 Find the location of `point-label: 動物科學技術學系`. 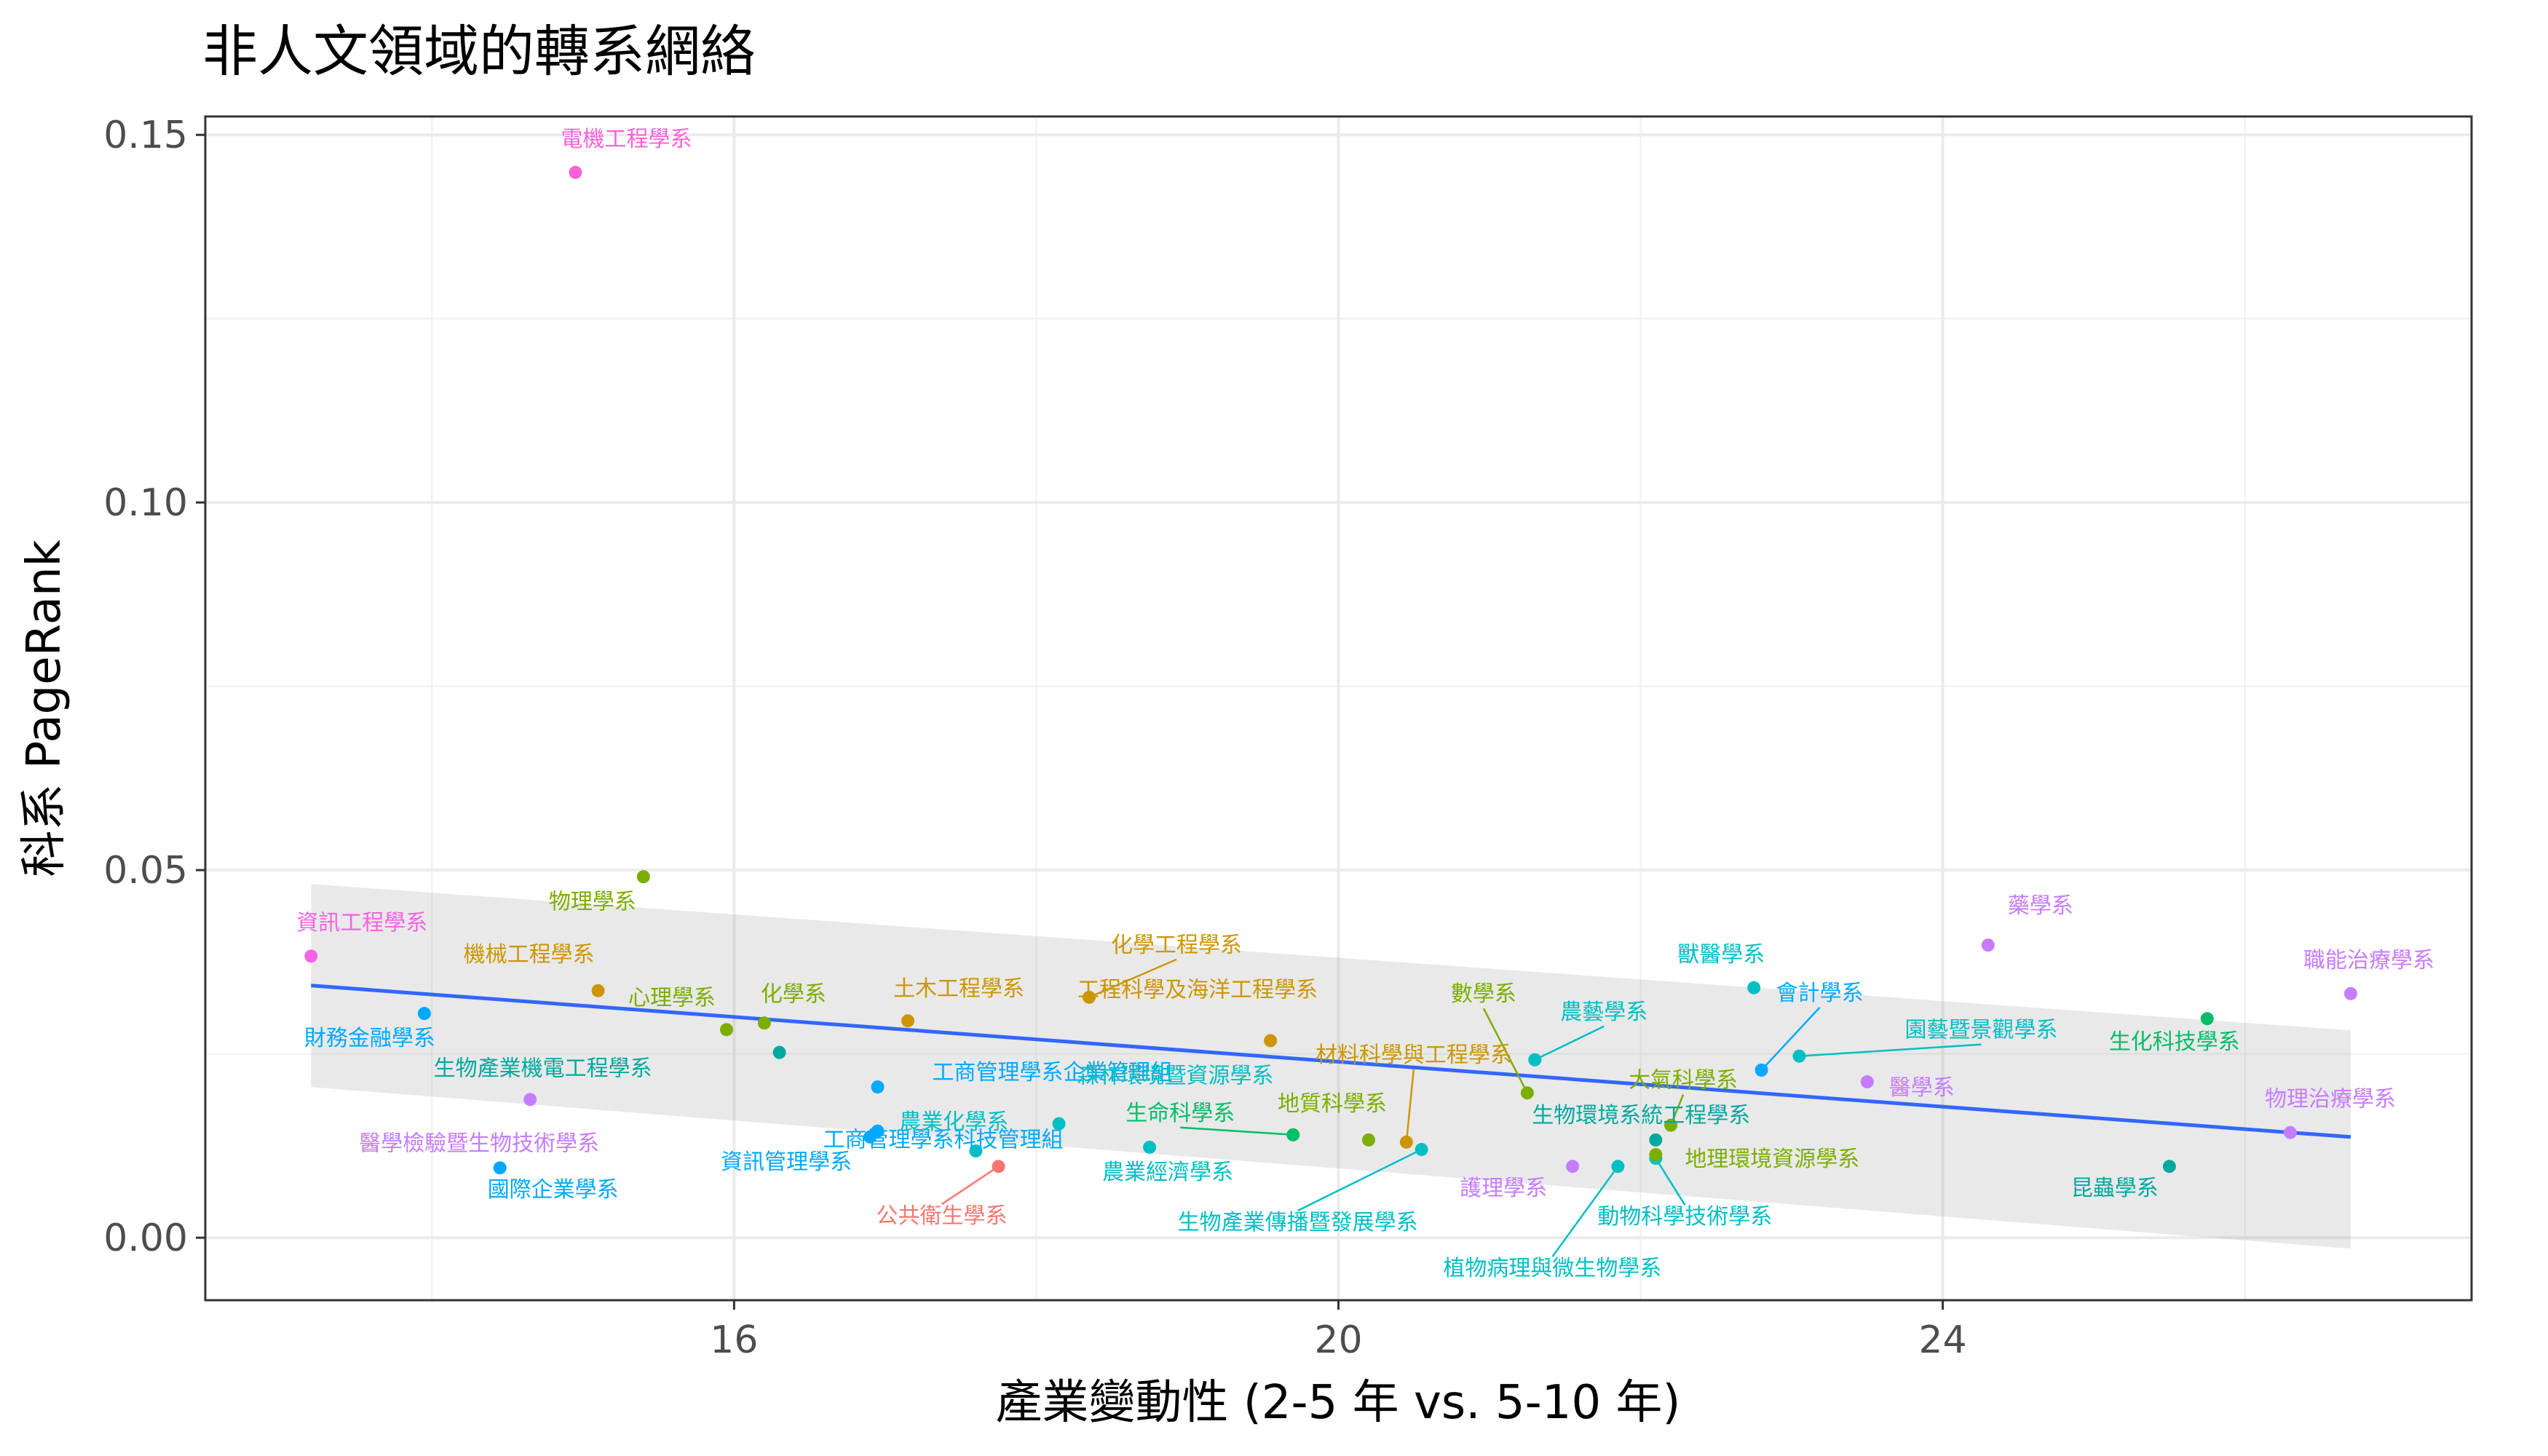

point-label: 動物科學技術學系 is located at coordinates (1684, 1217).